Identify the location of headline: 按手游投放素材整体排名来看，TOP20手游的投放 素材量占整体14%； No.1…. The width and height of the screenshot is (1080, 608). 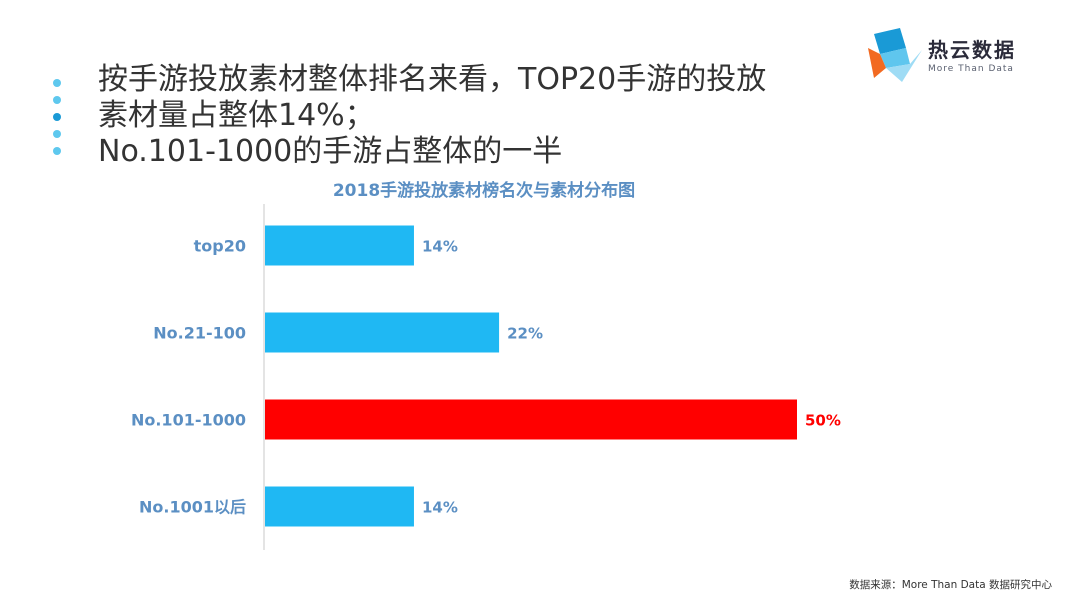
(458, 116).